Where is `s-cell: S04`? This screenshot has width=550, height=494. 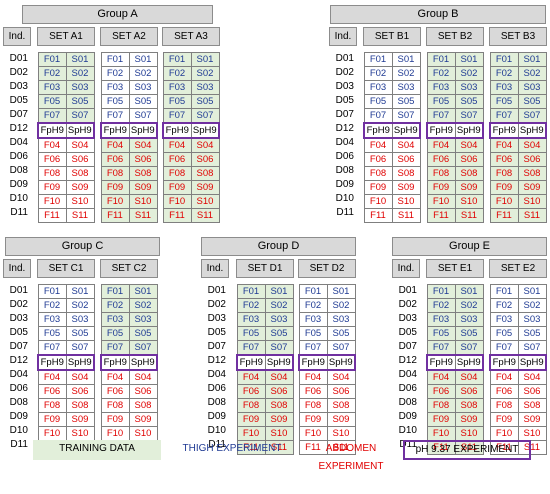 s-cell: S04 is located at coordinates (143, 377).